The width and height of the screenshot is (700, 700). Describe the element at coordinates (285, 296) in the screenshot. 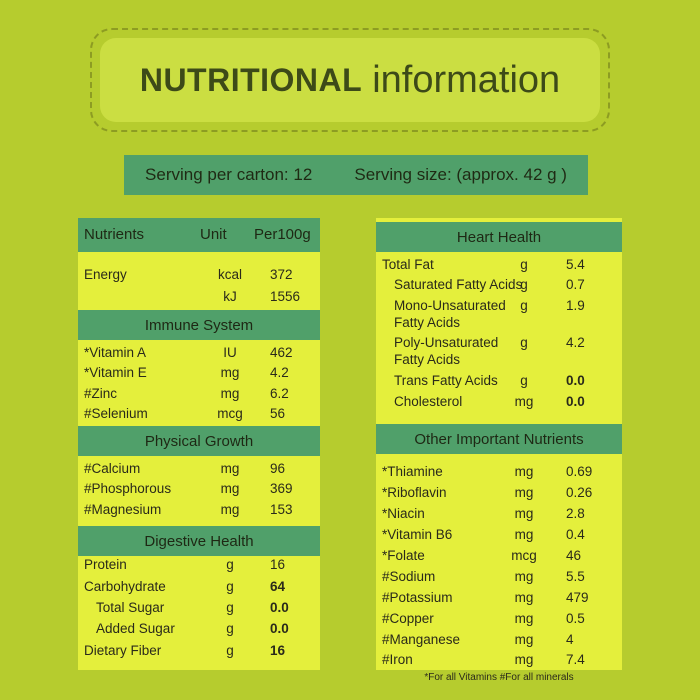

I see `energy-value-kj: 1556` at that location.